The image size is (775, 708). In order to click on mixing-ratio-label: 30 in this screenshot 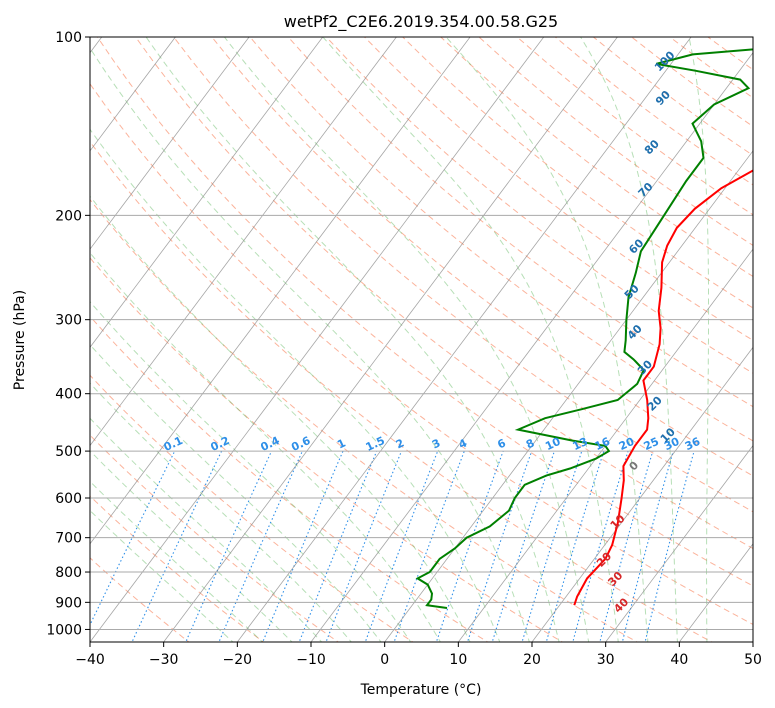, I will do `click(672, 444)`.